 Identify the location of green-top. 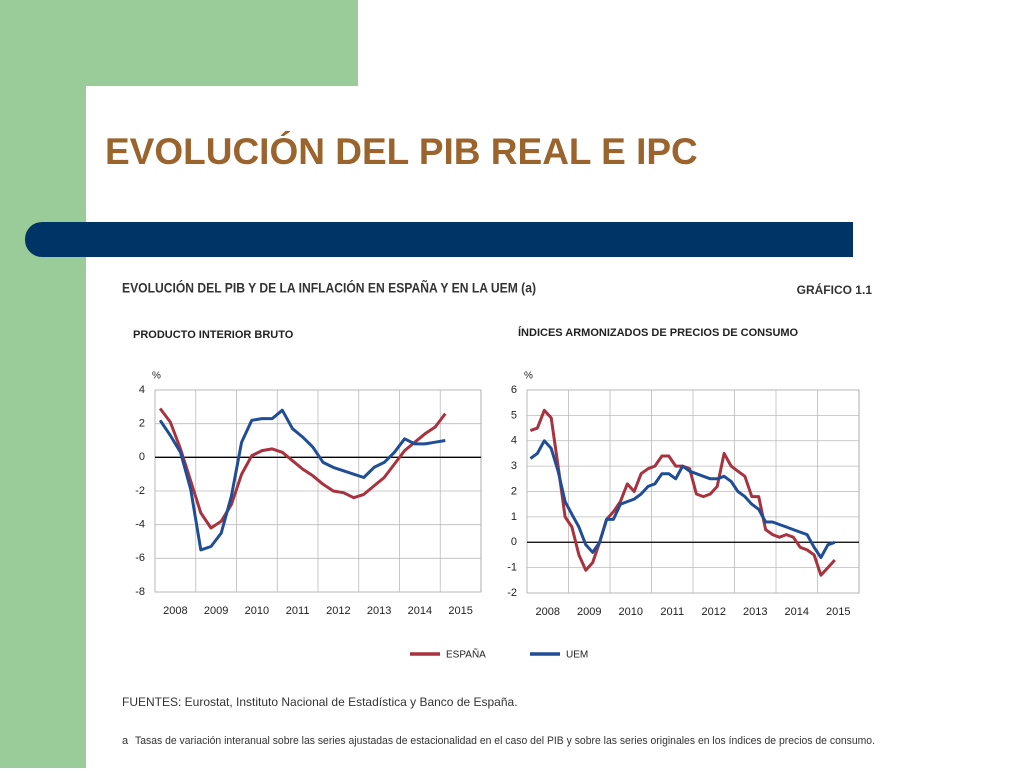
(179, 43).